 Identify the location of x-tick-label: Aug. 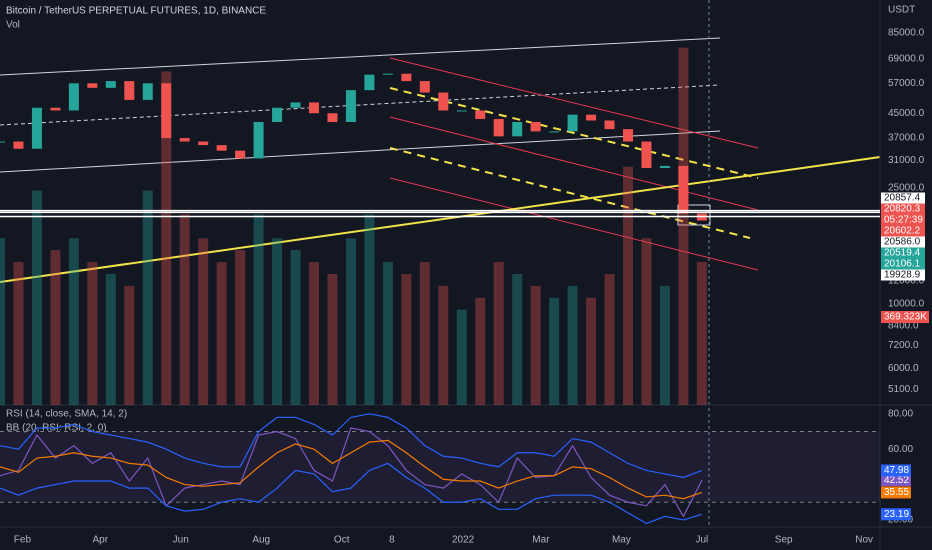
(261, 540).